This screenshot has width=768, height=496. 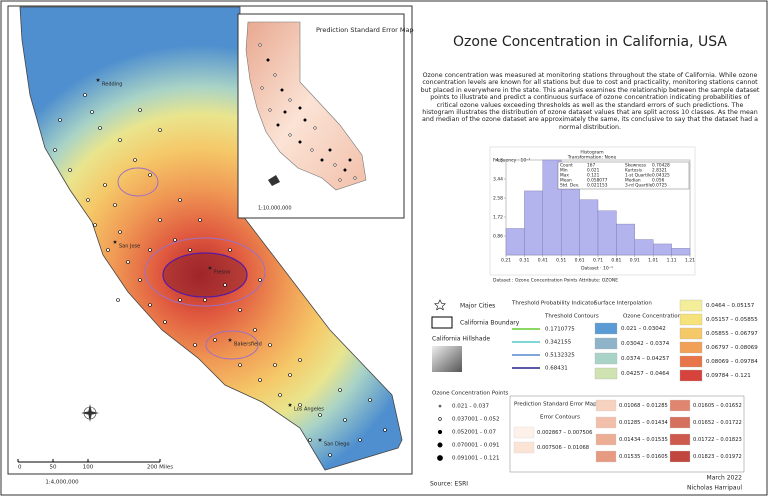 What do you see at coordinates (653, 261) in the screenshot?
I see `x-tick-label: 1.01` at bounding box center [653, 261].